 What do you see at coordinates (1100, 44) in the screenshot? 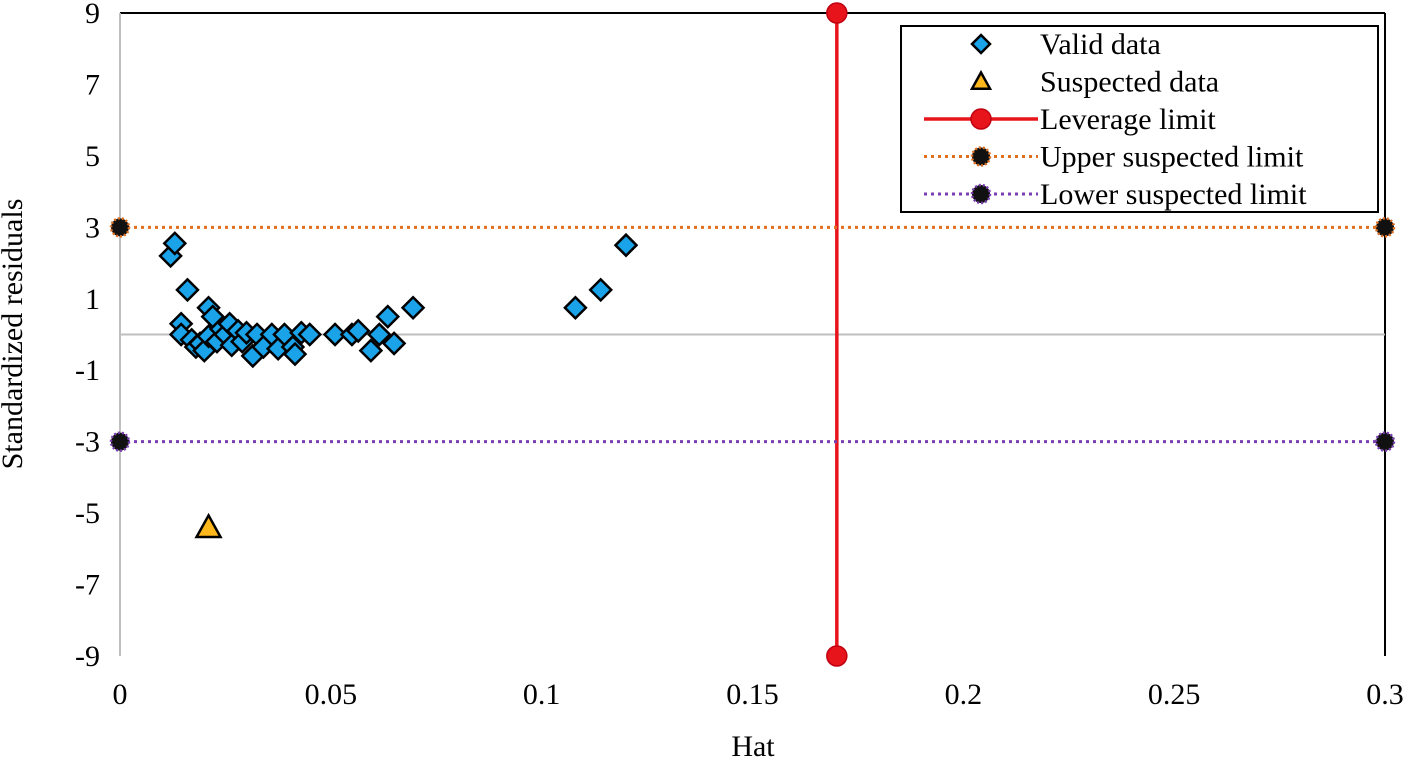
I see `legend-label-valid-data: Valid data` at bounding box center [1100, 44].